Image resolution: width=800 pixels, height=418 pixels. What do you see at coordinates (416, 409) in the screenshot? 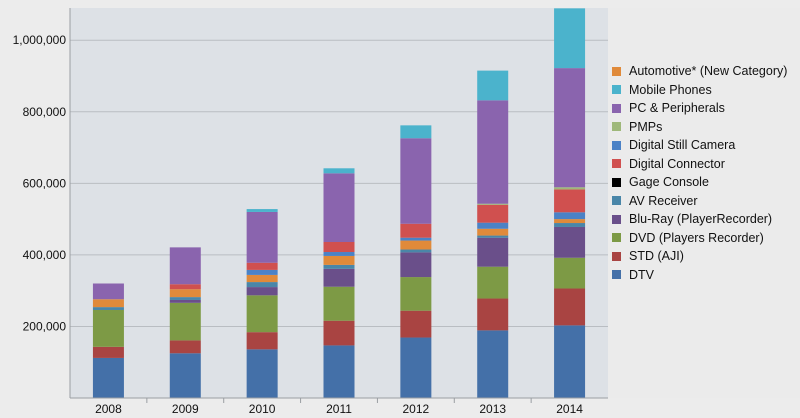
I see `x-tick-label: 2012` at bounding box center [416, 409].